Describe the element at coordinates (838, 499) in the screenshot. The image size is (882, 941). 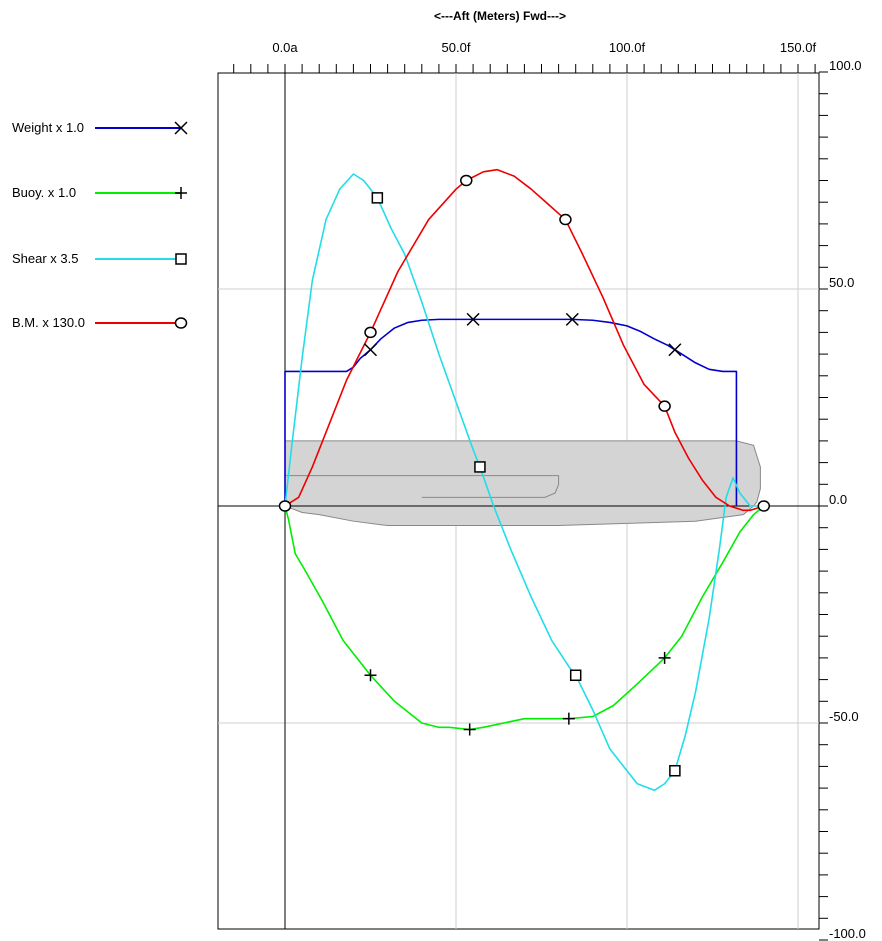
I see `y-tick-label: 0.0` at that location.